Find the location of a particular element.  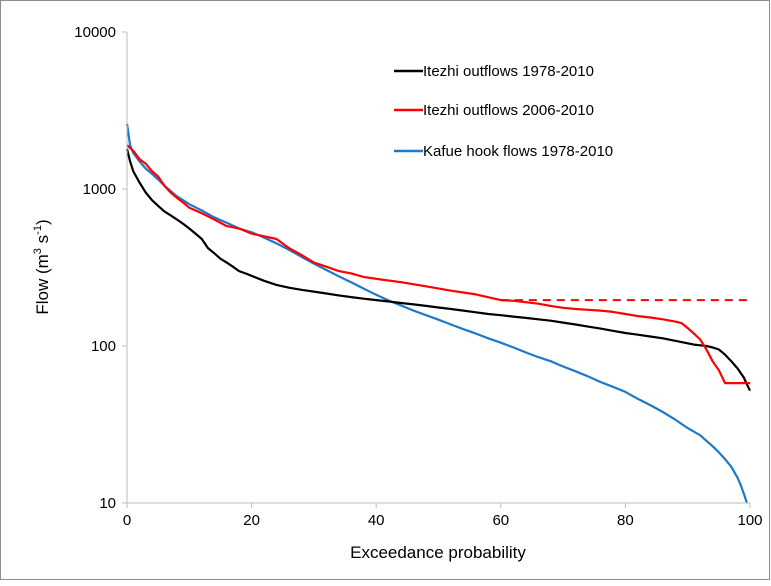

y-axis-ticks: 10 100 1000 10000 is located at coordinates (100, 268).